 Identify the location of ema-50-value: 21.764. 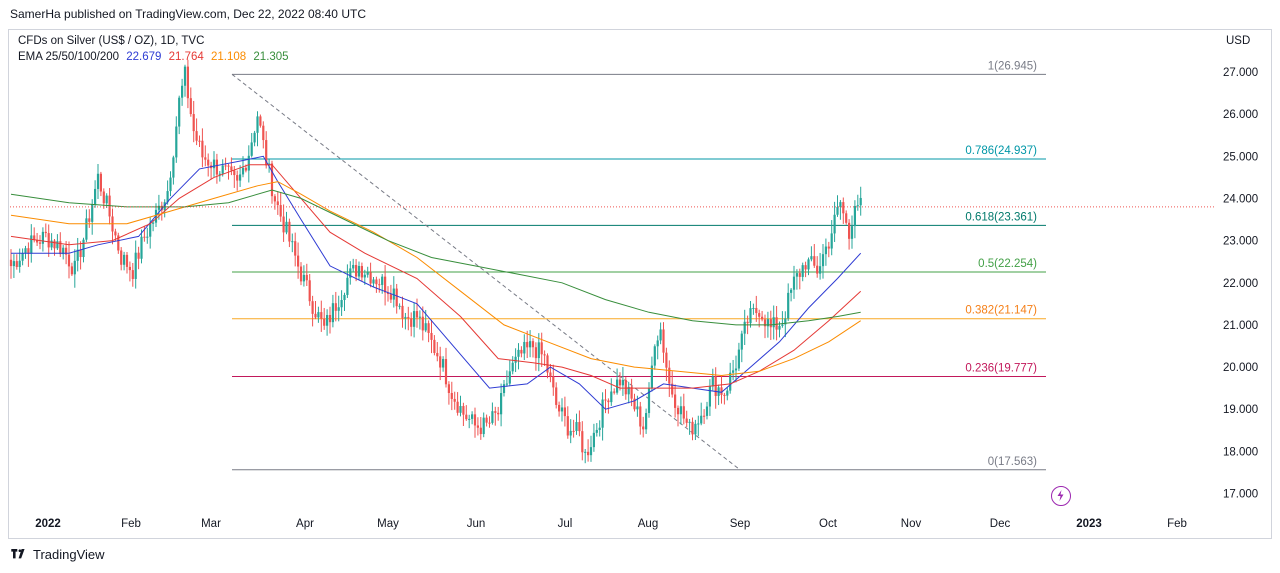
(186, 57).